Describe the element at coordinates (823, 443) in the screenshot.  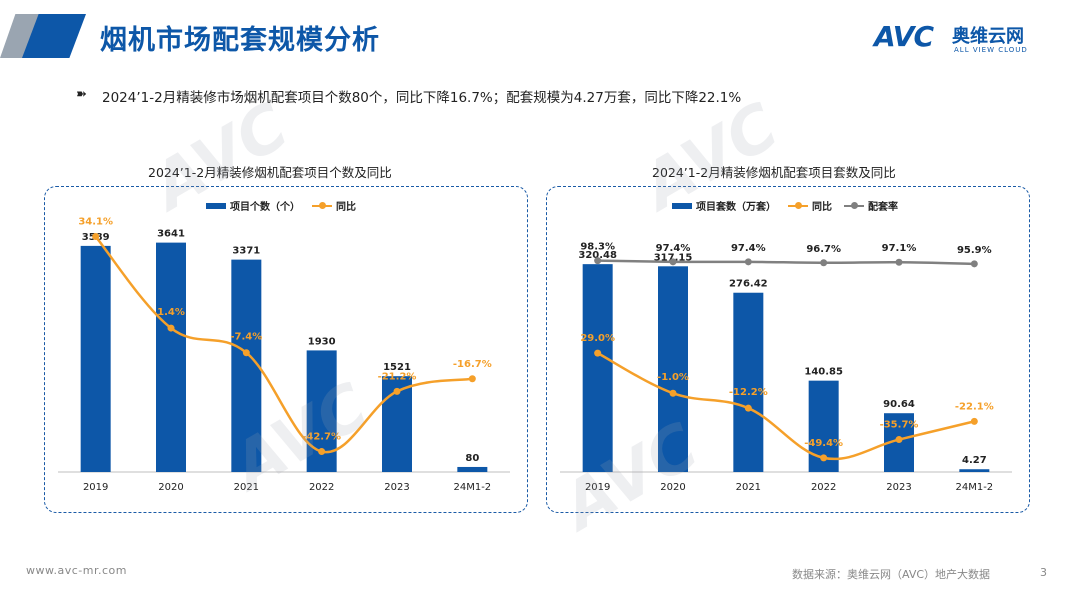
I see `series-label: -49.4%` at that location.